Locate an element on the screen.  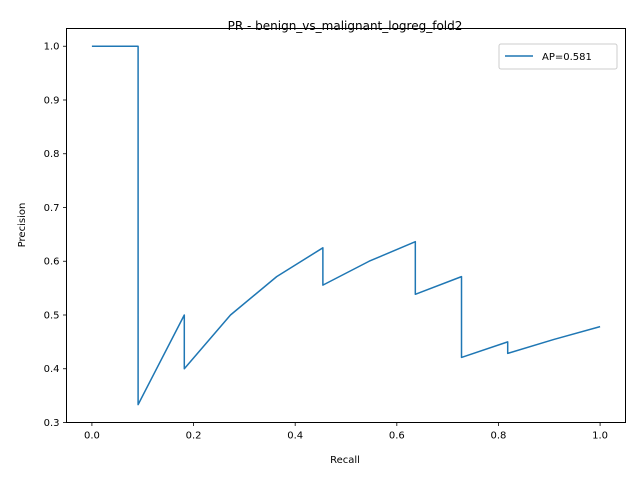
y-tick-label: 0.9 is located at coordinates (52, 100).